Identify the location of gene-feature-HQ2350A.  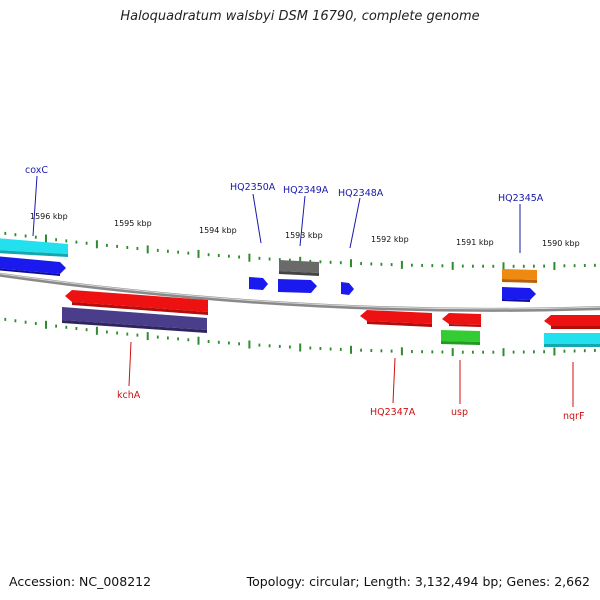
(258, 283).